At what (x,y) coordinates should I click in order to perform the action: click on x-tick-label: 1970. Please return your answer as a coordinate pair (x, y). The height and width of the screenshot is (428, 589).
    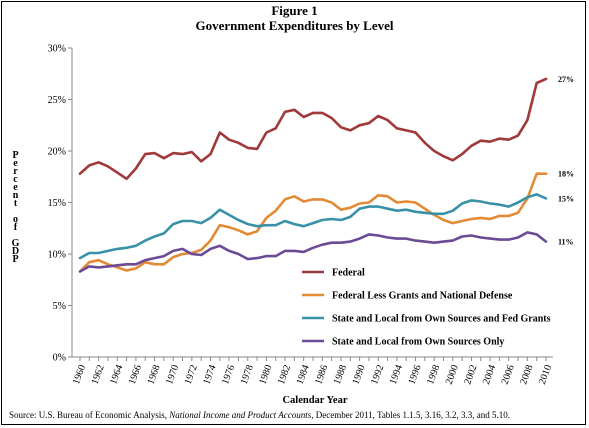
    Looking at the image, I should click on (172, 374).